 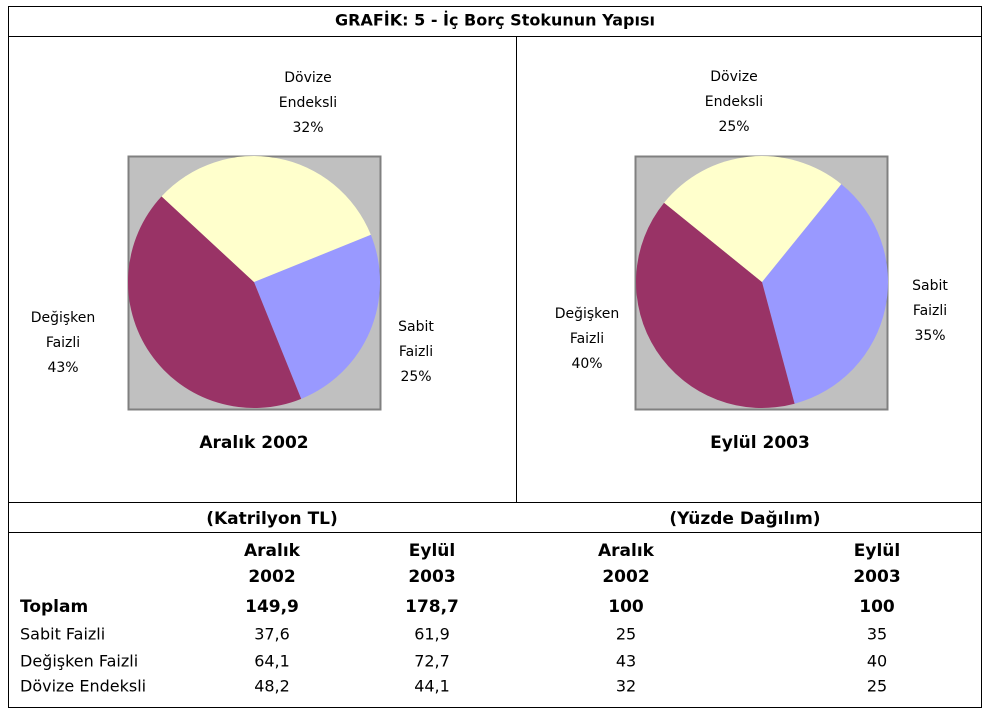 I want to click on cell: 44,1, so click(x=432, y=686).